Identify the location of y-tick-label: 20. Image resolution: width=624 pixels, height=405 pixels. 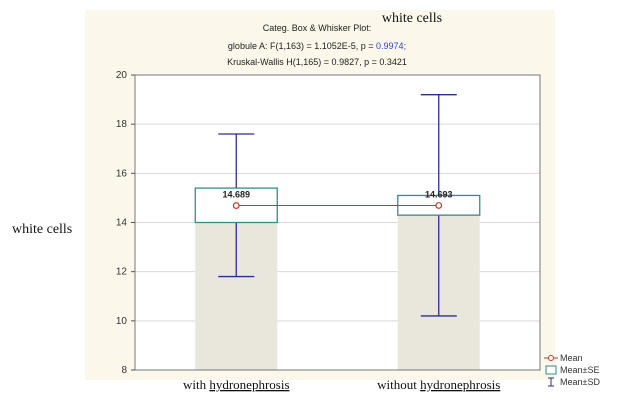
(122, 75).